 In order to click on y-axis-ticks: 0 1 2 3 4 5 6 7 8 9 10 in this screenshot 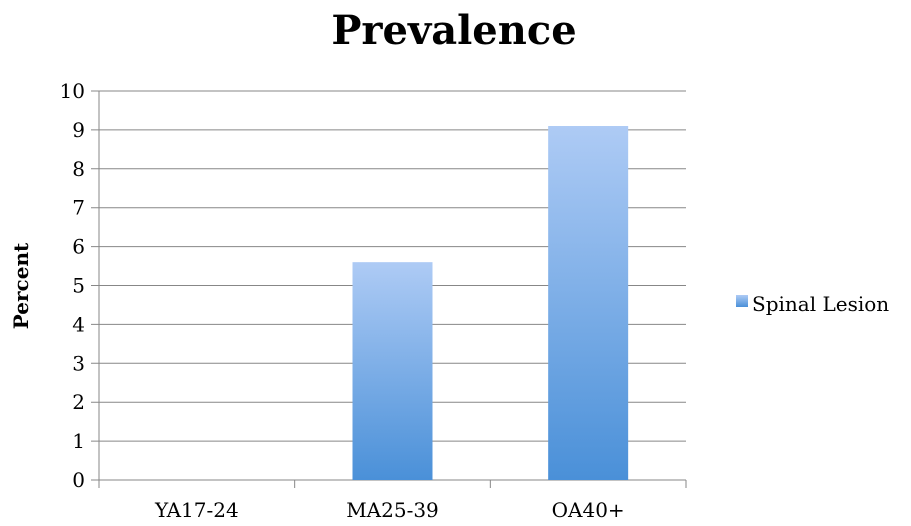, I will do `click(72, 285)`.